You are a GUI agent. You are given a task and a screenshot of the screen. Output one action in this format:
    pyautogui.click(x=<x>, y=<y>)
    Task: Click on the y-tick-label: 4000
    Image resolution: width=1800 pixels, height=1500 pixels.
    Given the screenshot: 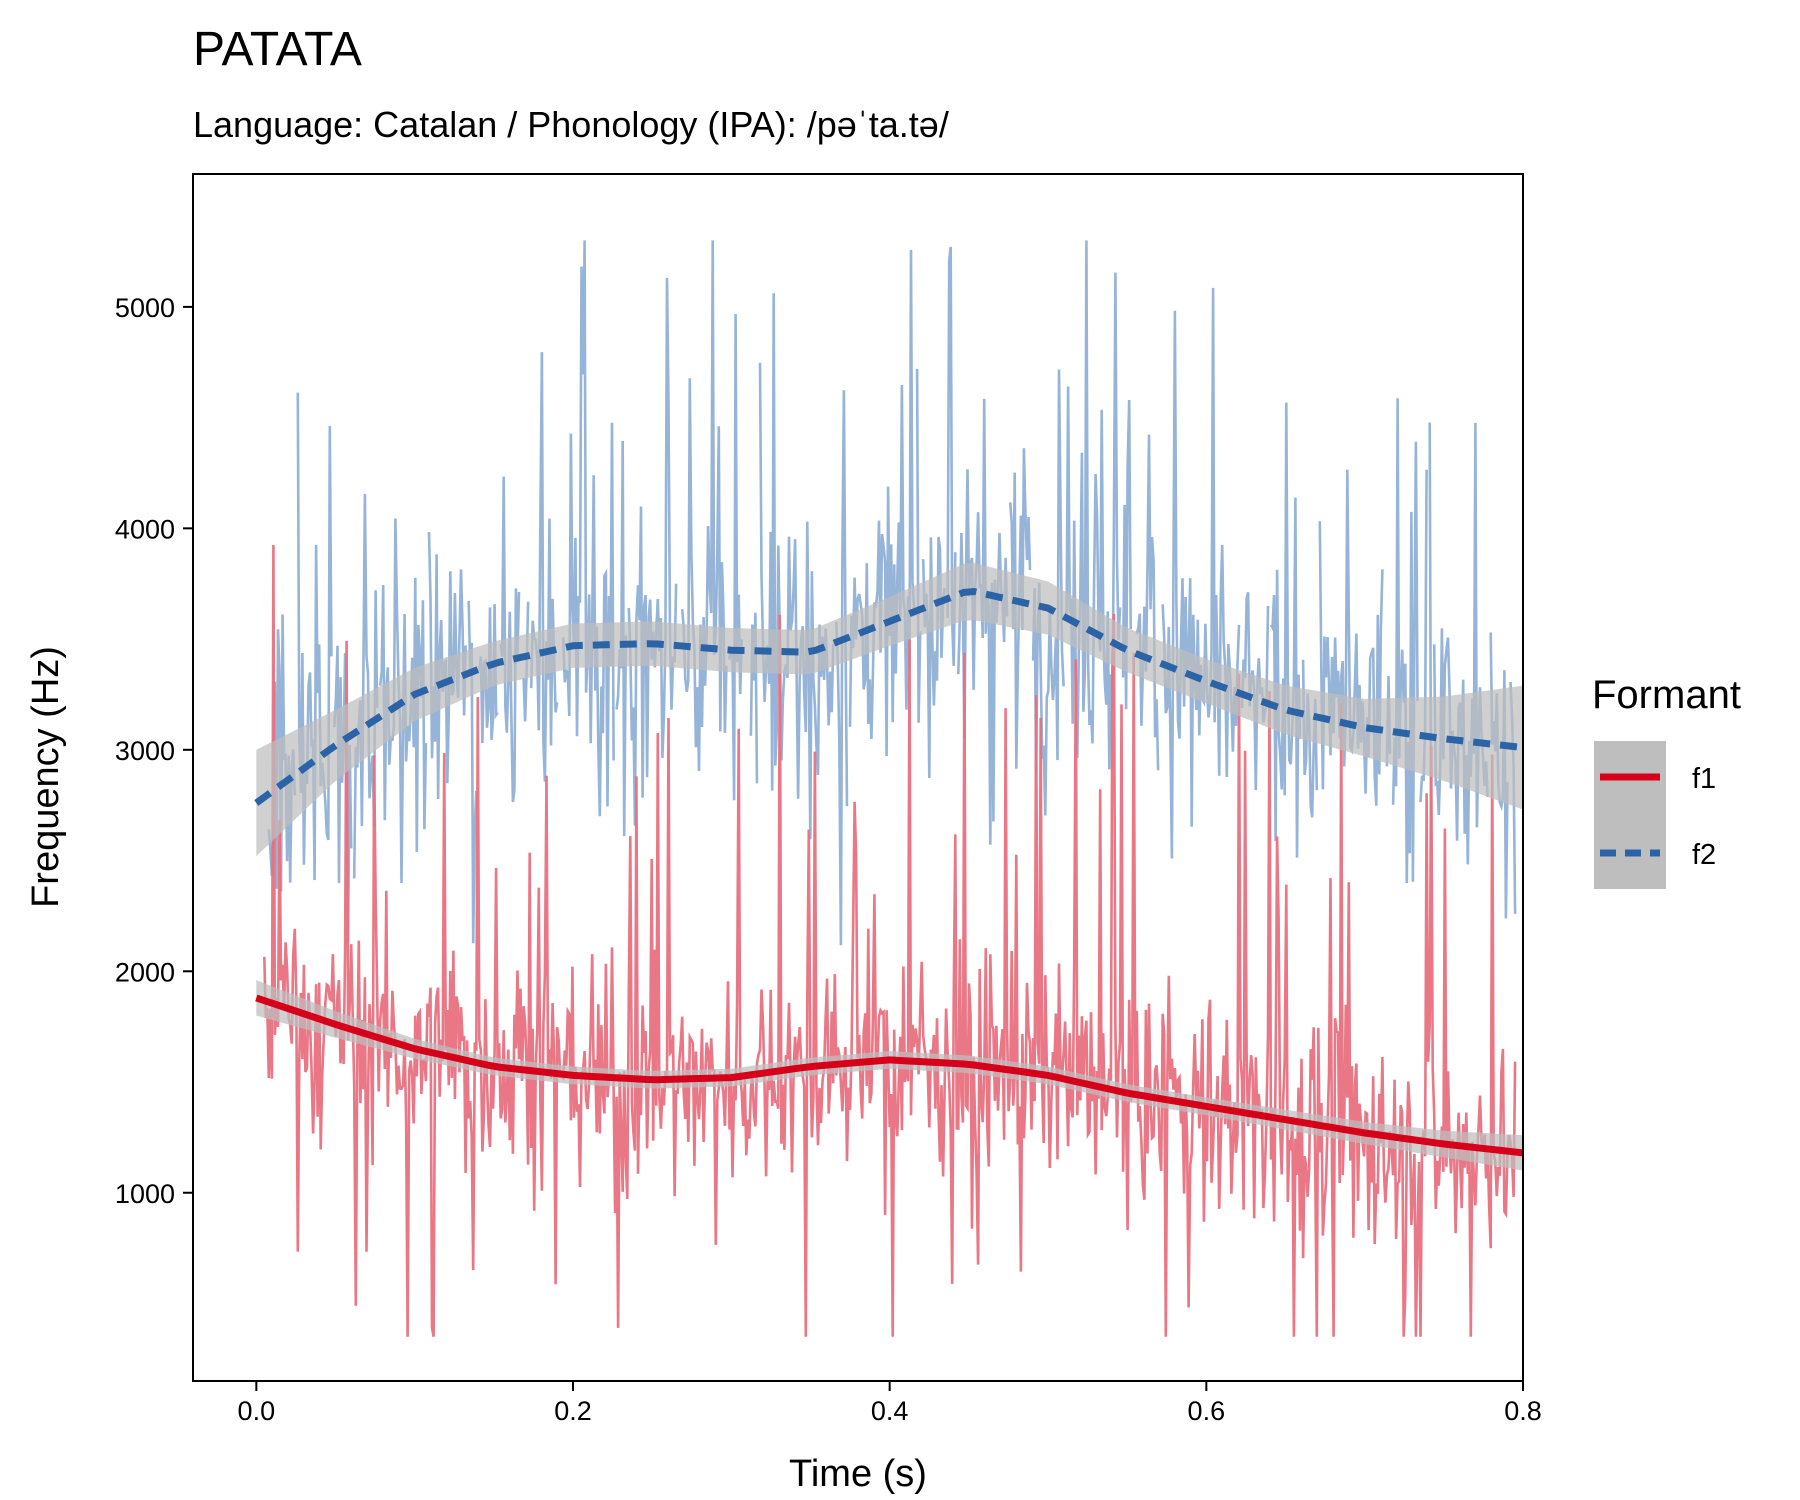 What is the action you would take?
    pyautogui.click(x=145, y=529)
    